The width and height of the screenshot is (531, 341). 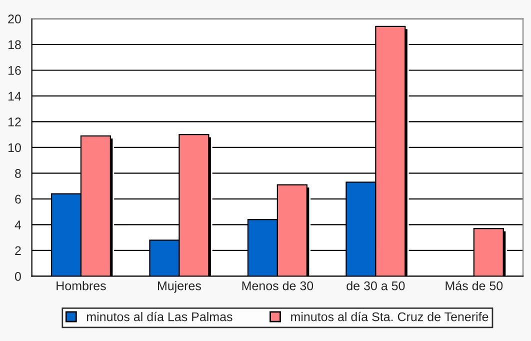 What do you see at coordinates (18, 225) in the screenshot?
I see `y-tick-label: 4` at bounding box center [18, 225].